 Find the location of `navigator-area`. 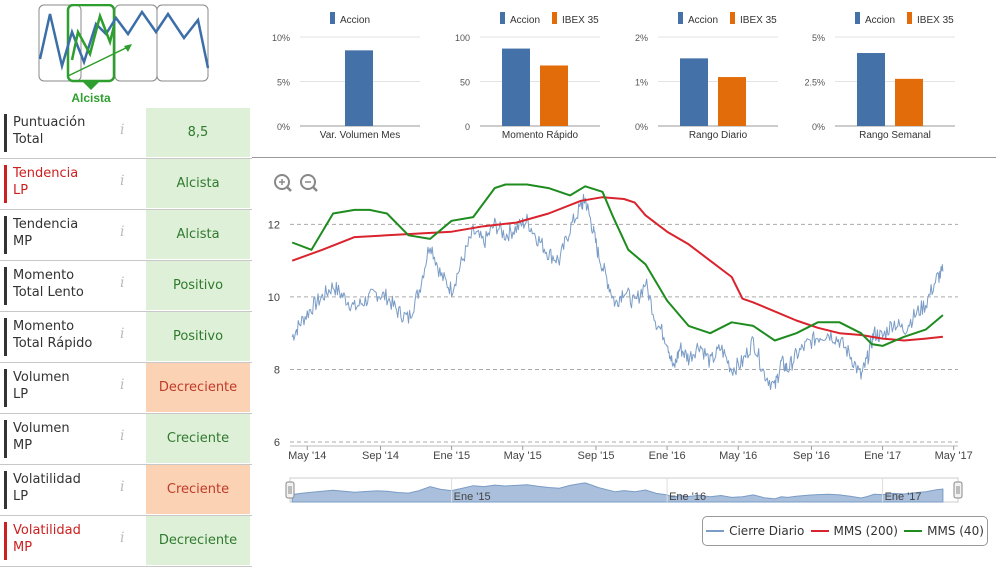

navigator-area is located at coordinates (617, 492).